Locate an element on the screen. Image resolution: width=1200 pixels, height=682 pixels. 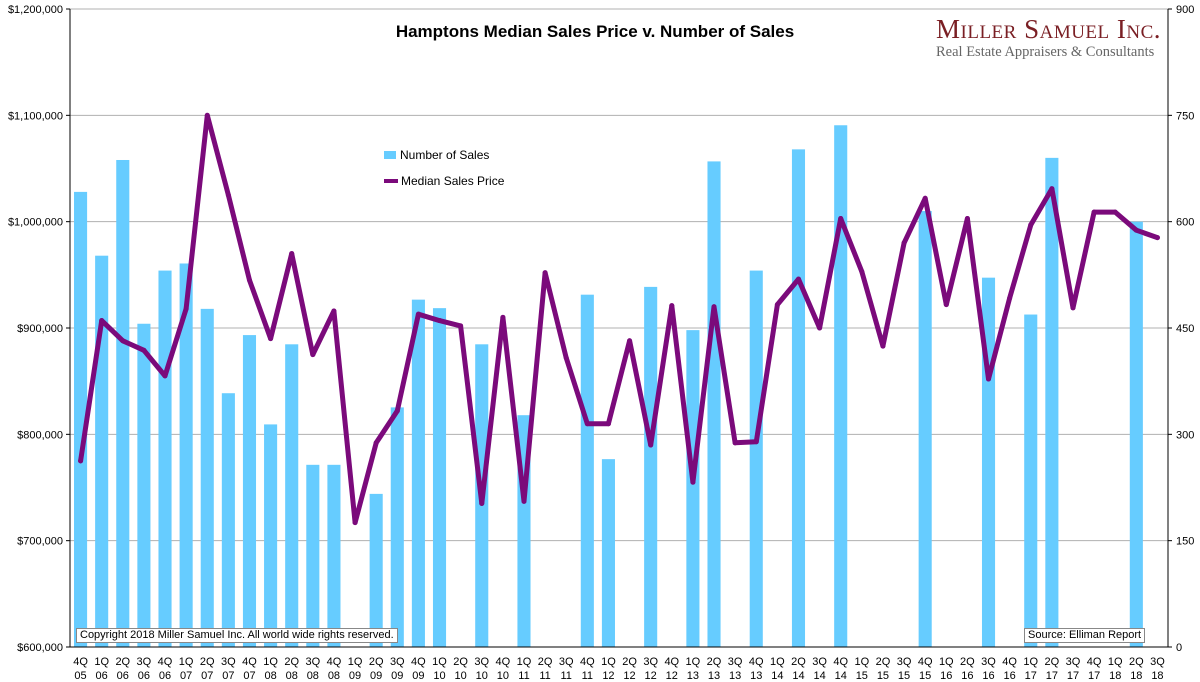
right-axis-tick-label: 150 is located at coordinates (1185, 542).